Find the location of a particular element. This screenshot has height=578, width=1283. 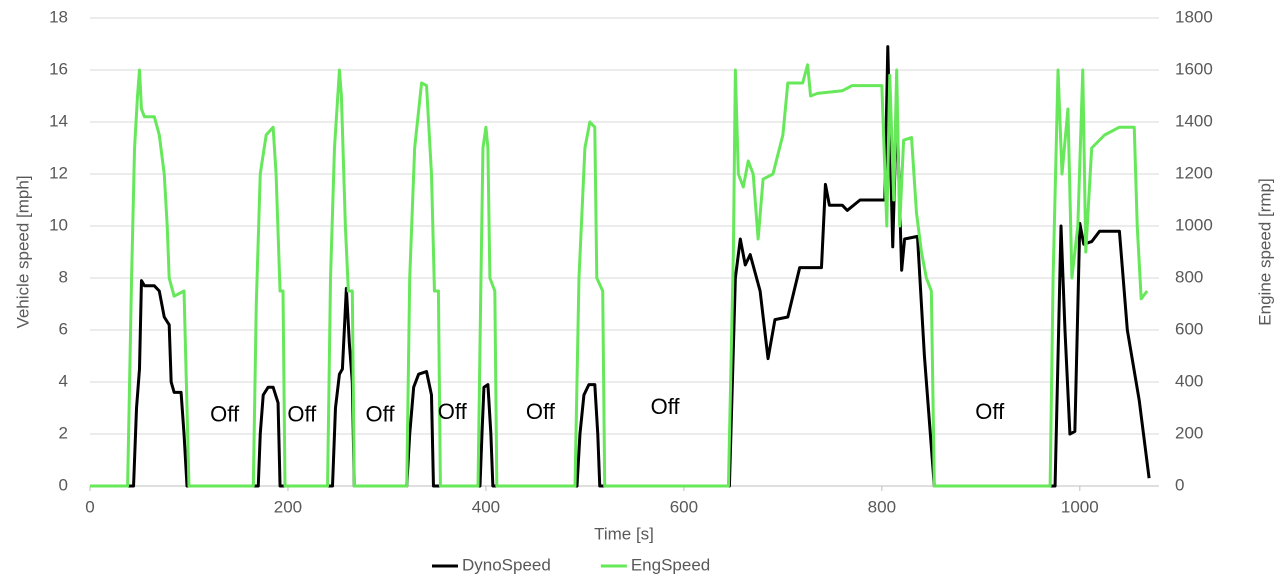

y-tick-label: 8 is located at coordinates (63, 276).